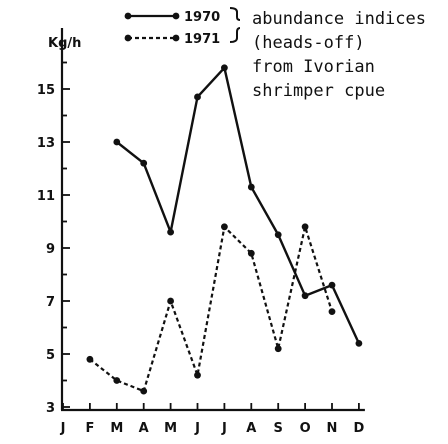 Image resolution: width=448 pixels, height=444 pixels. I want to click on x-tick-label: S, so click(278, 428).